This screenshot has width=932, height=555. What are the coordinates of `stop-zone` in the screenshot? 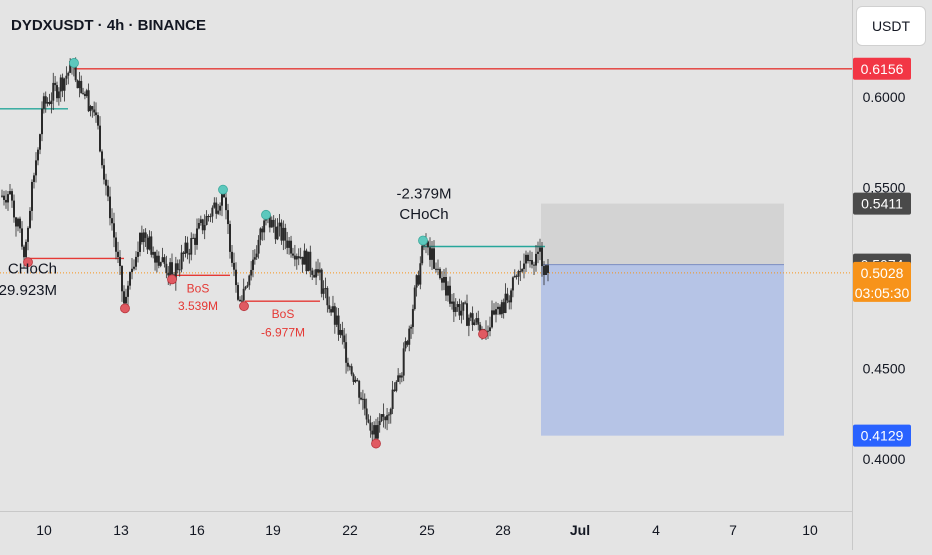 It's located at (662, 234).